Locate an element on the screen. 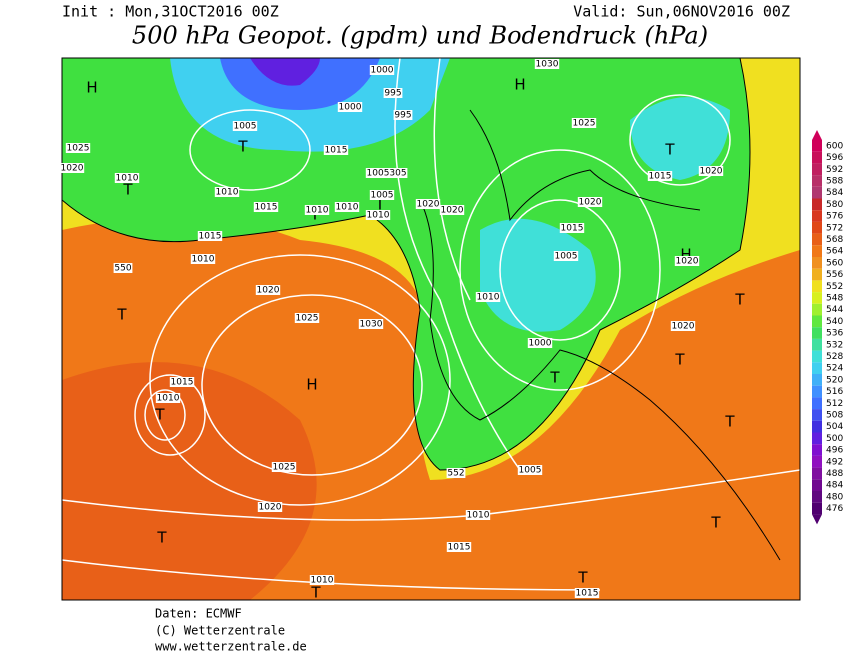  colorbar-label: 480 is located at coordinates (834, 497).